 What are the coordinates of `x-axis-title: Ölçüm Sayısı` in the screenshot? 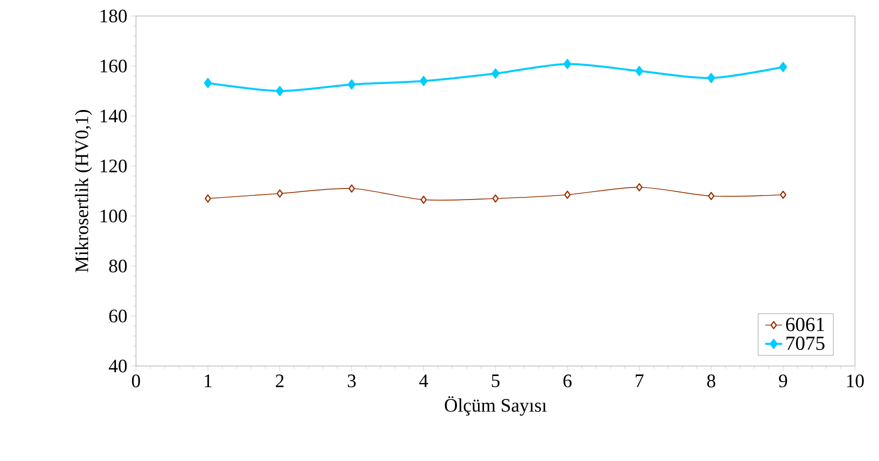 It's located at (495, 406).